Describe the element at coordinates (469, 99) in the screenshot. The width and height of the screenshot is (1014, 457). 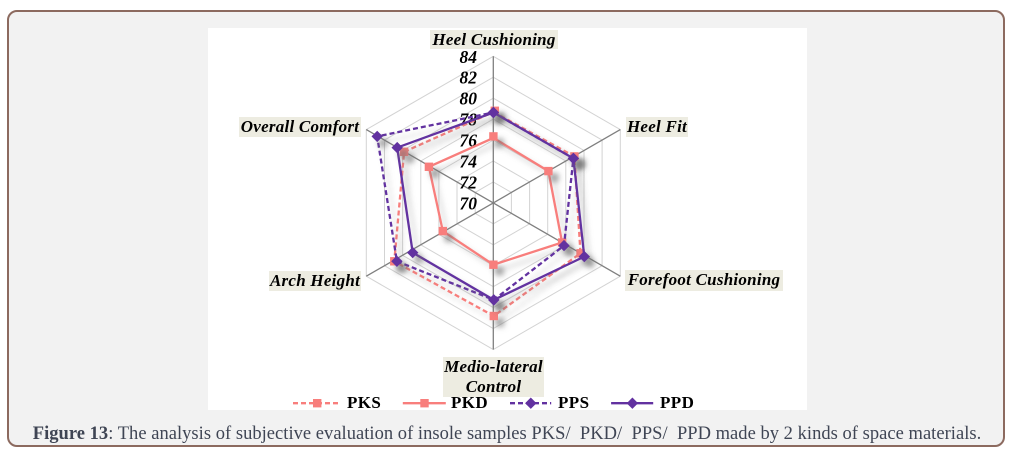
I see `svg-text: 80` at that location.